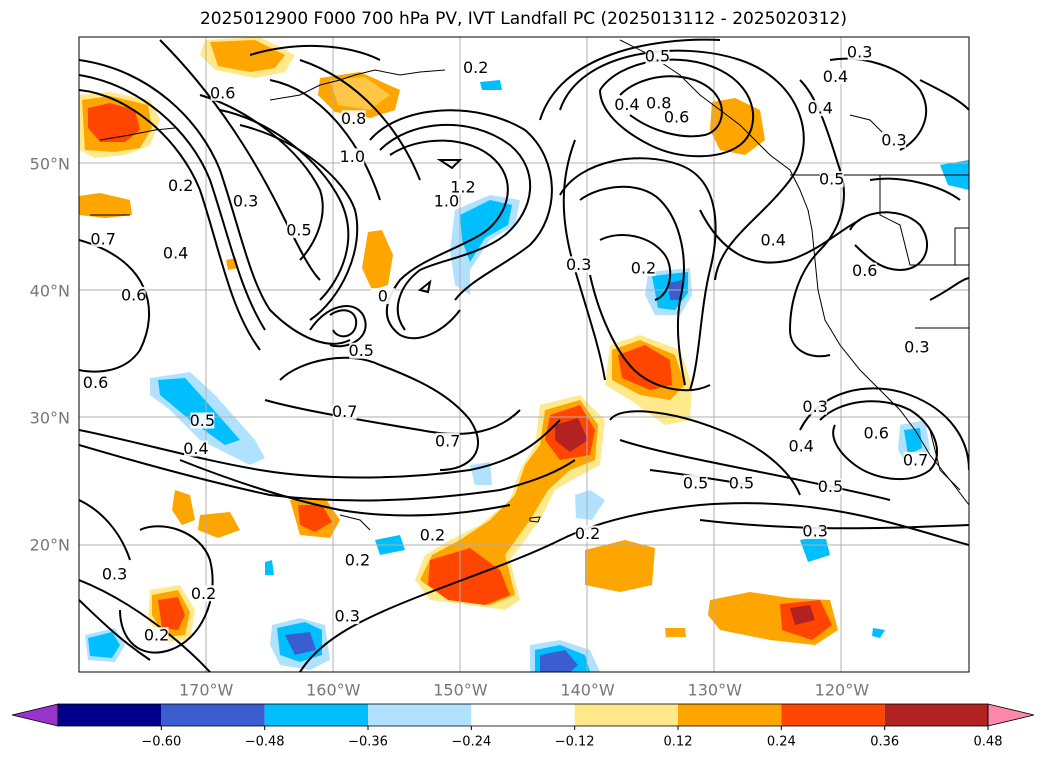  Describe the element at coordinates (1011, 715) in the screenshot. I see `colorbar-extend-high` at that location.